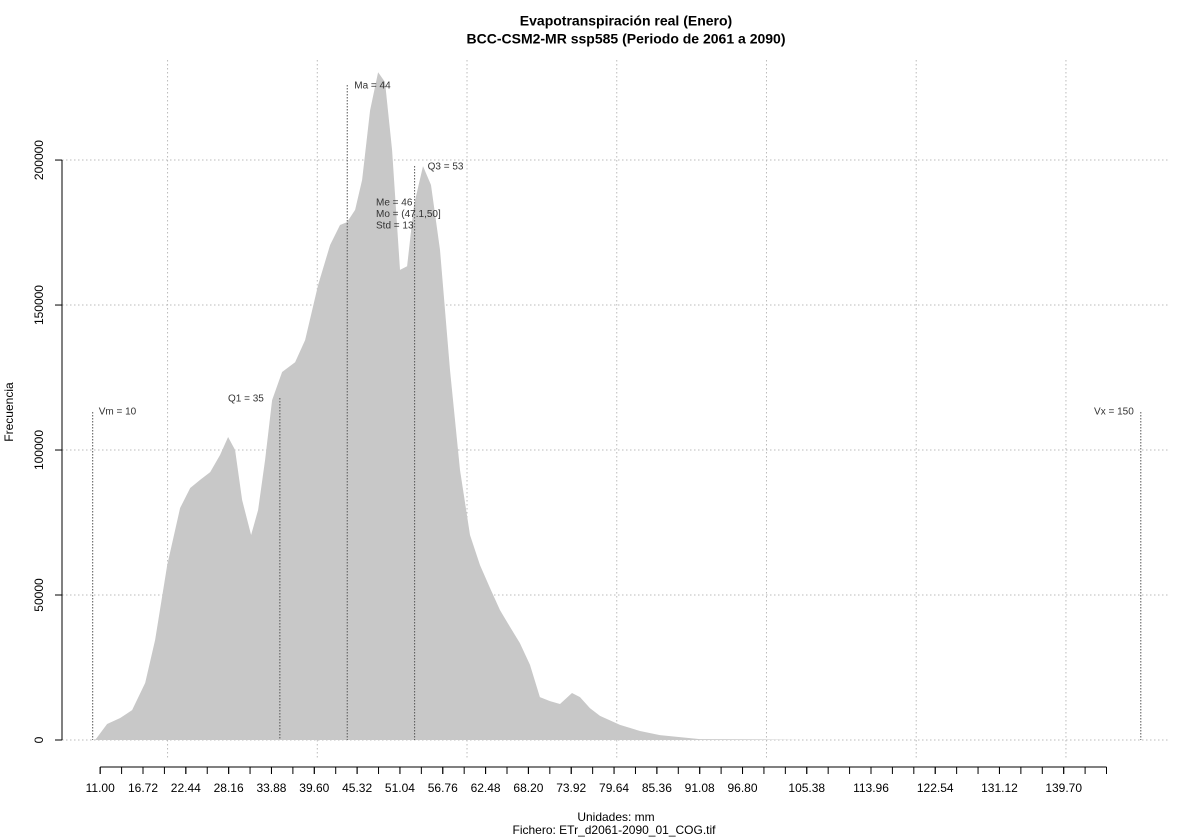  Describe the element at coordinates (357, 788) in the screenshot. I see `x-tick-label: 45.32` at that location.